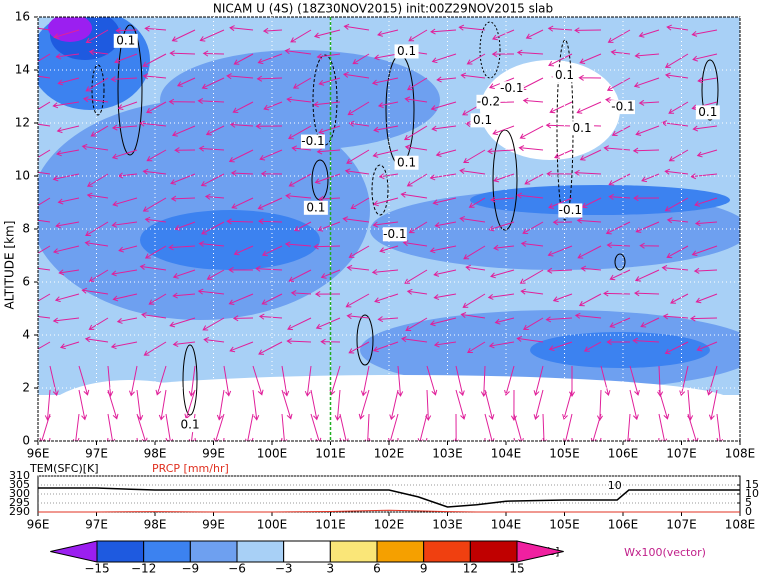 The width and height of the screenshot is (767, 575). What do you see at coordinates (284, 568) in the screenshot?
I see `colorbar-label: −3` at bounding box center [284, 568].